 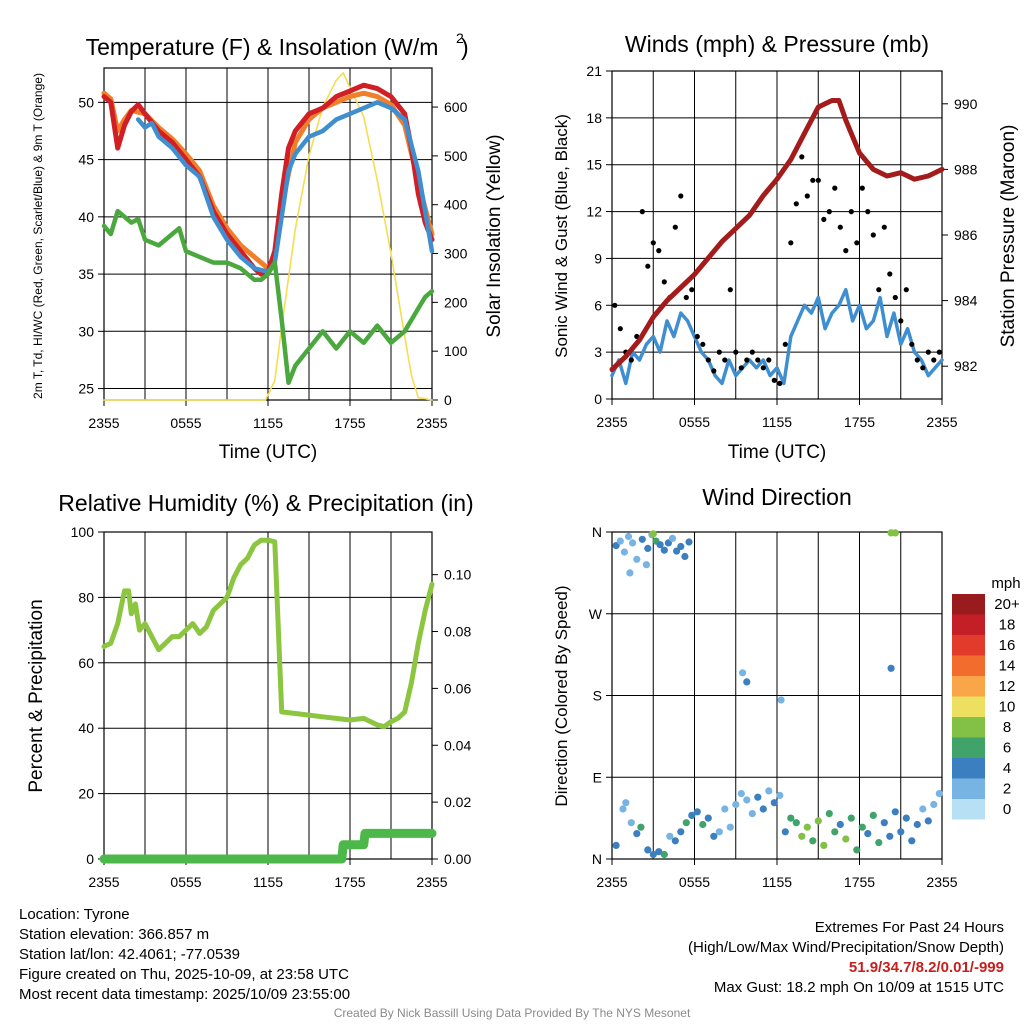 What do you see at coordinates (349, 423) in the screenshot?
I see `temp-xtick-label: 1755` at bounding box center [349, 423].